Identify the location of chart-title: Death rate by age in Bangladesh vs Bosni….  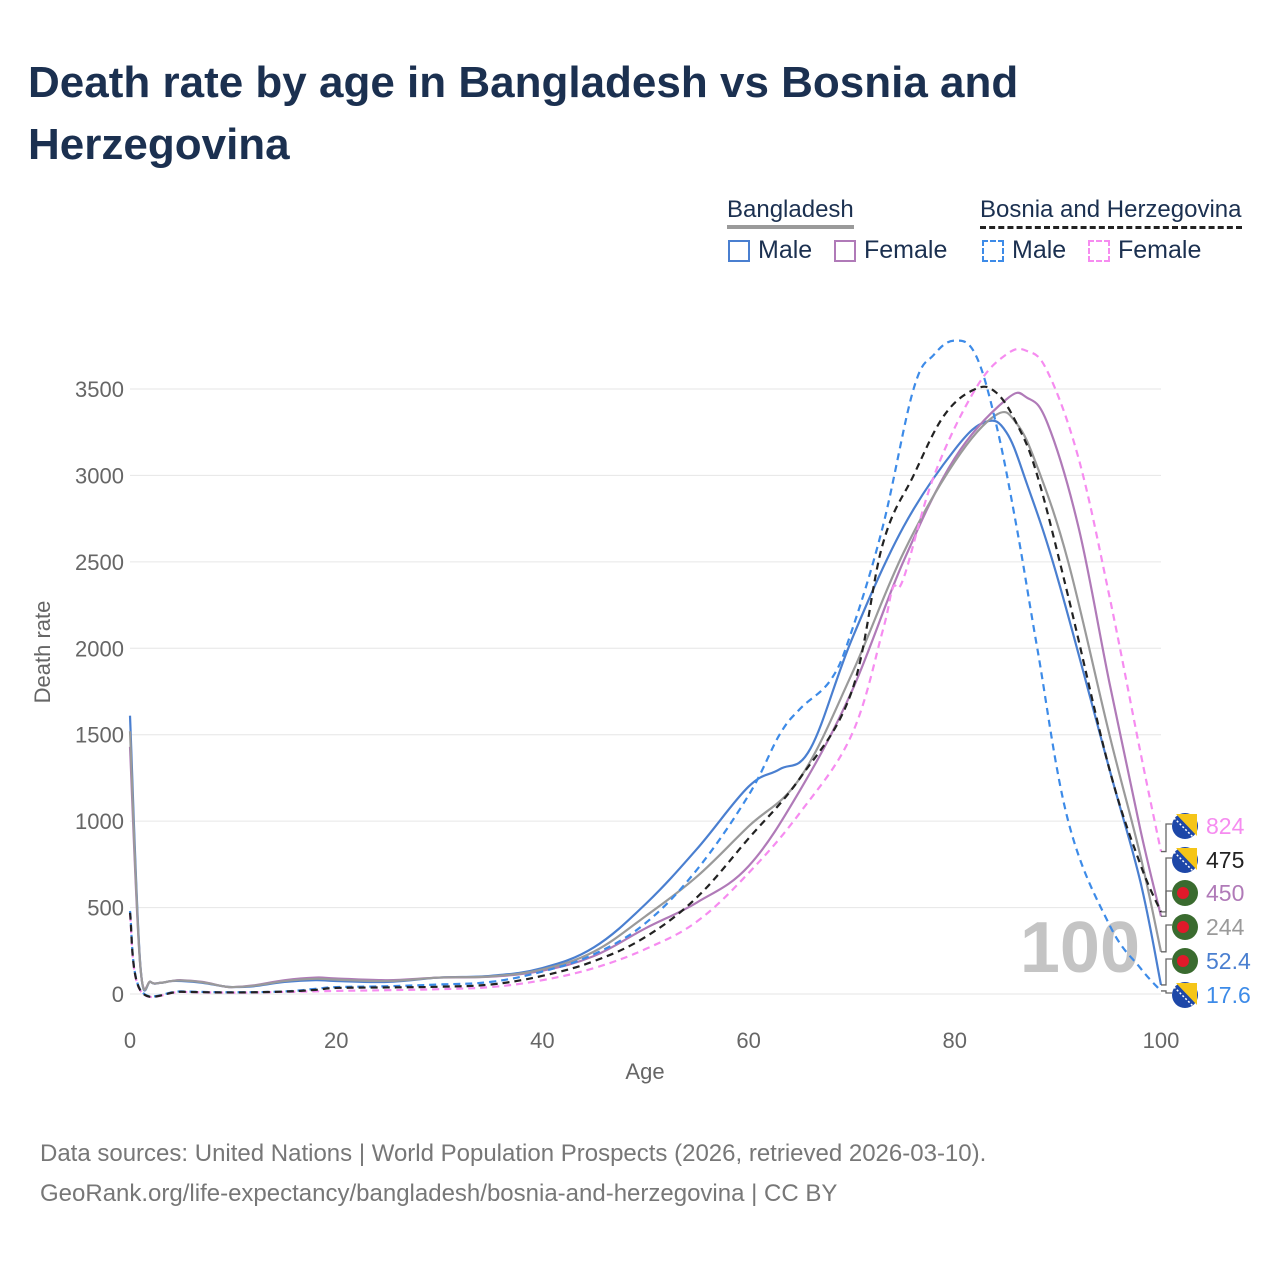
(523, 113).